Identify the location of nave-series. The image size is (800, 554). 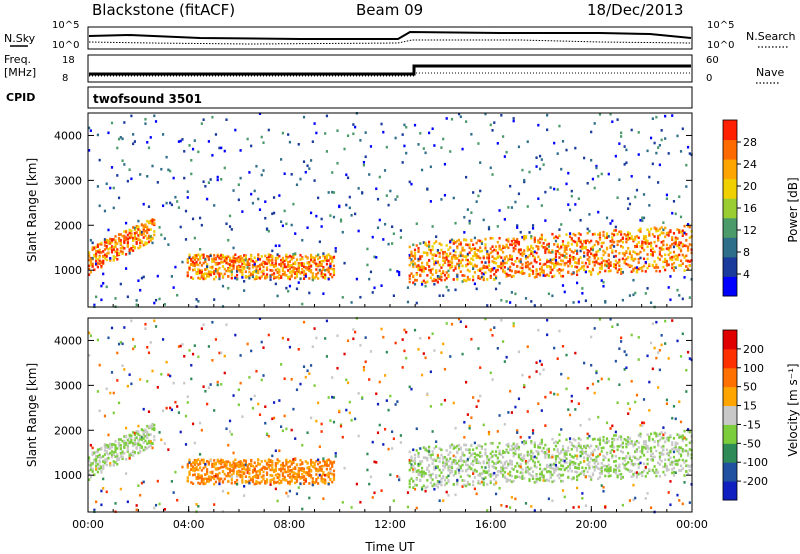
(390, 74).